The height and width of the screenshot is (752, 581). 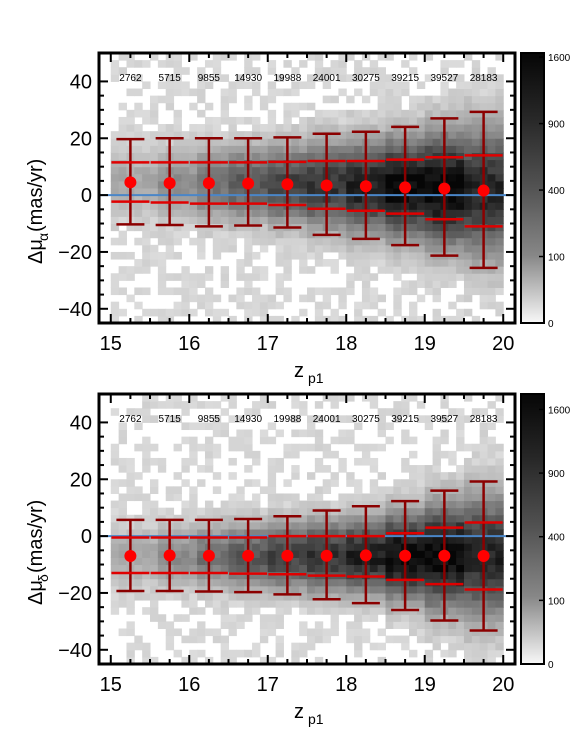 I want to click on x-axis-title-sub: p1, so click(x=316, y=378).